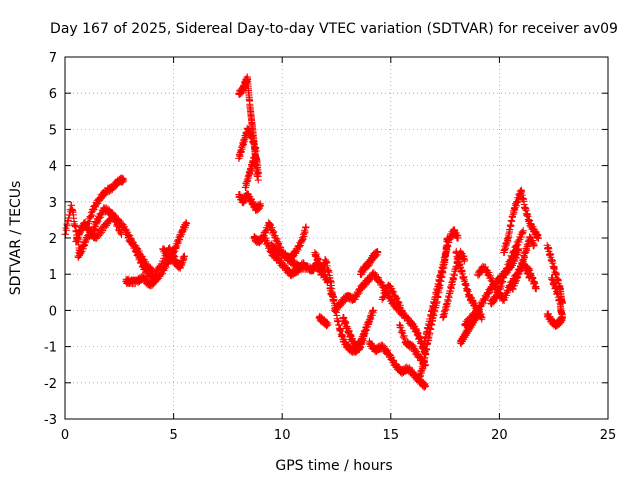 The width and height of the screenshot is (640, 480). I want to click on y-tick-label: 1, so click(53, 275).